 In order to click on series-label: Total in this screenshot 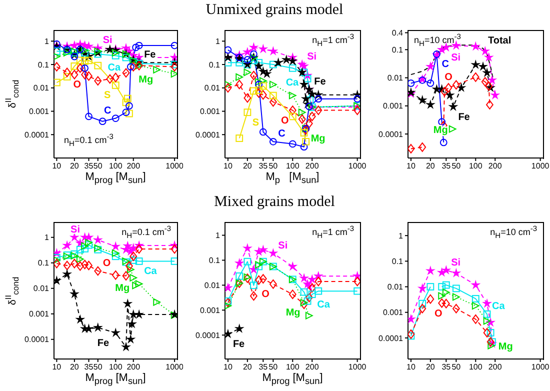, I will do `click(500, 40)`.